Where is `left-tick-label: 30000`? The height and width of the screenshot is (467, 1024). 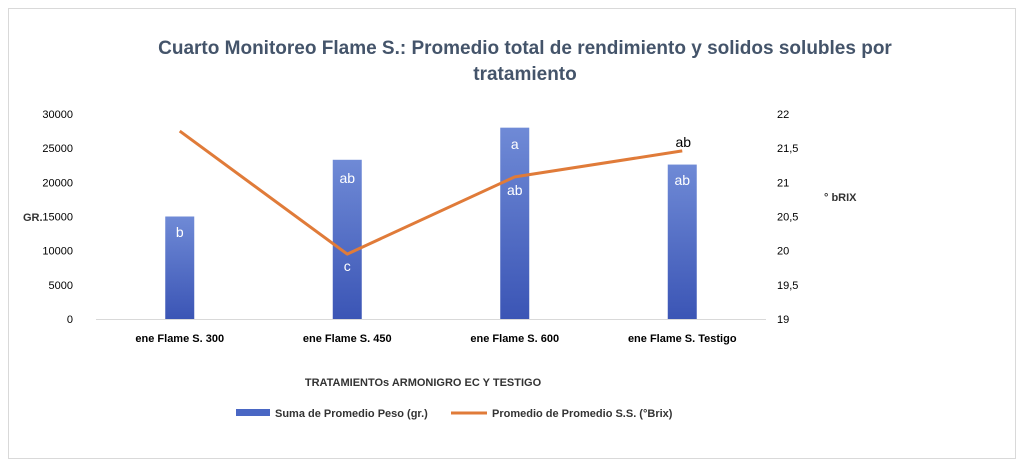 left-tick-label: 30000 is located at coordinates (57, 115).